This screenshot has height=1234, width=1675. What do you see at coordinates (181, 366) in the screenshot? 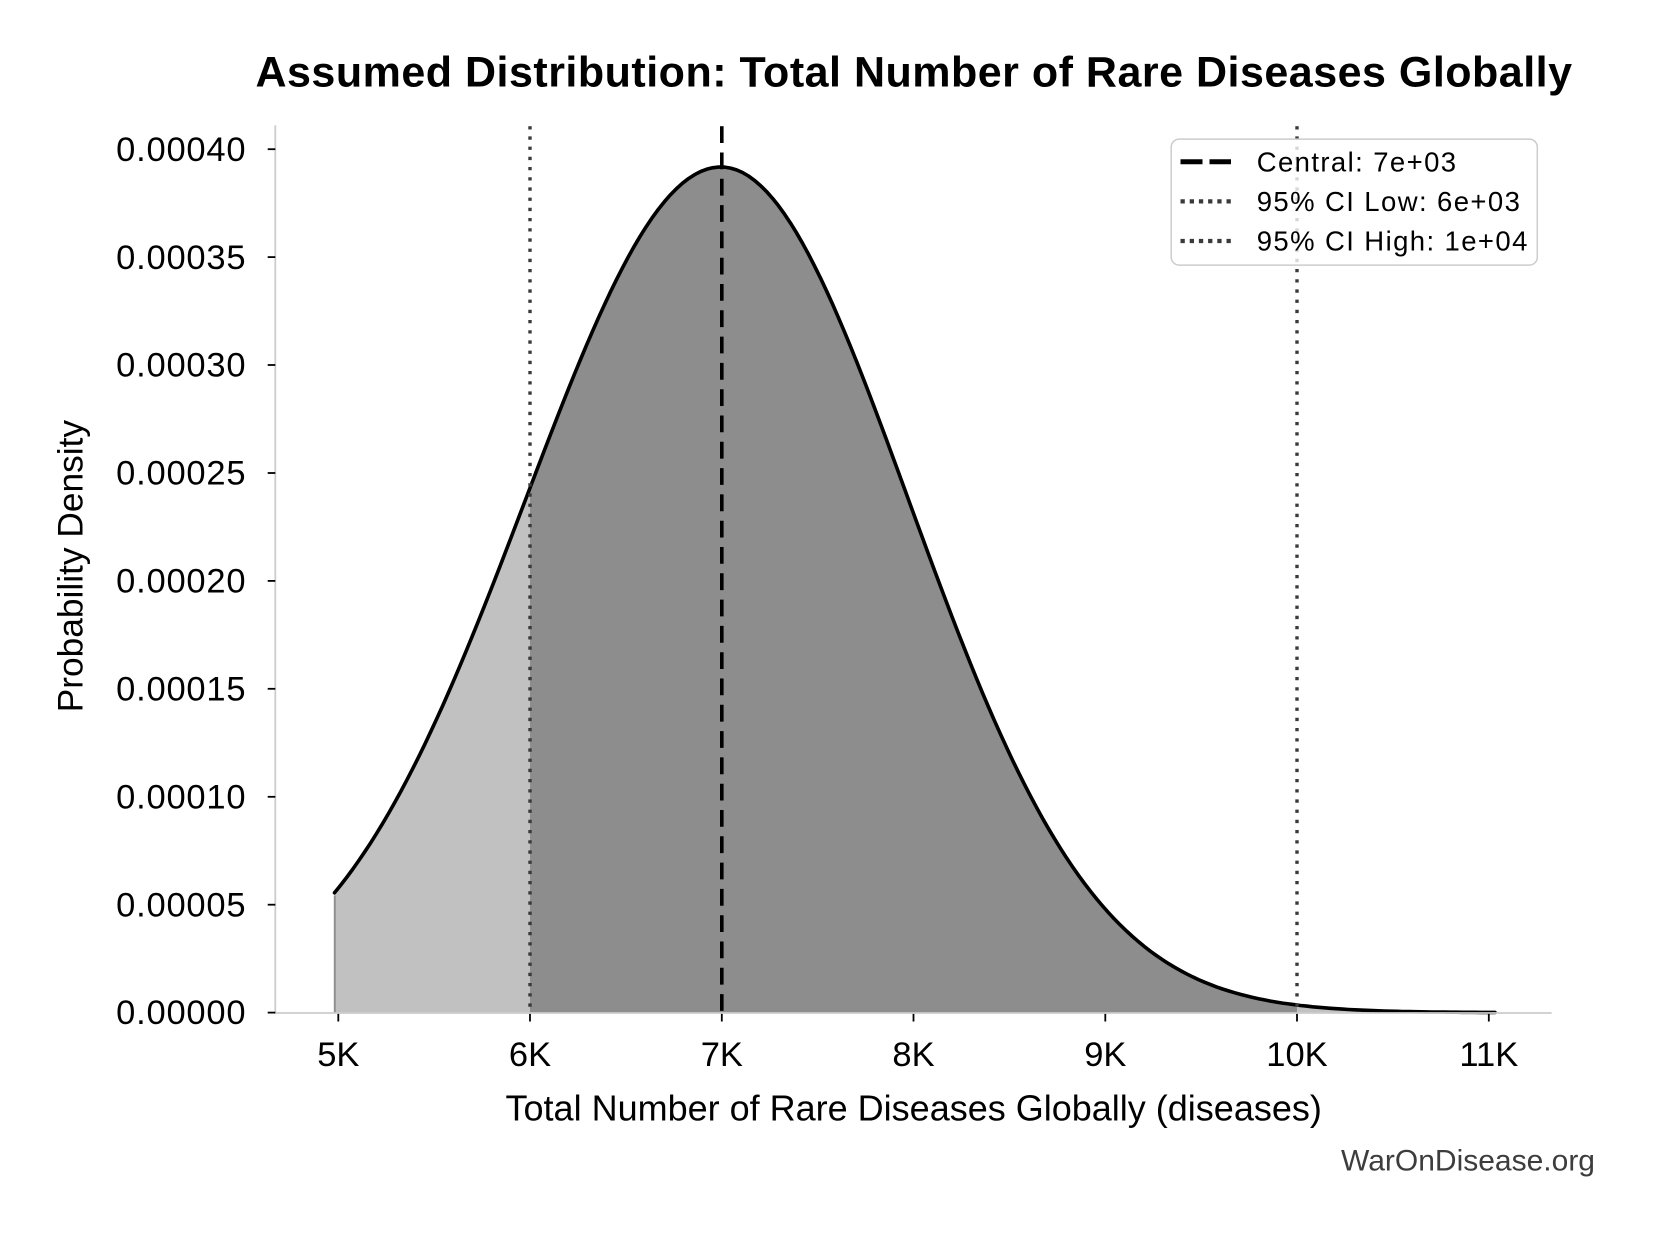
I see `svg-text: 0.00030` at bounding box center [181, 366].